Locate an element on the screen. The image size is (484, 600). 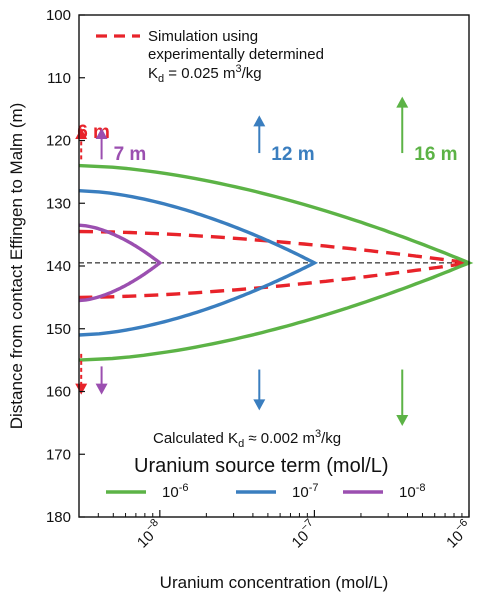
legend-items: 10-6 10-7 10-8 is located at coordinates (265, 491).